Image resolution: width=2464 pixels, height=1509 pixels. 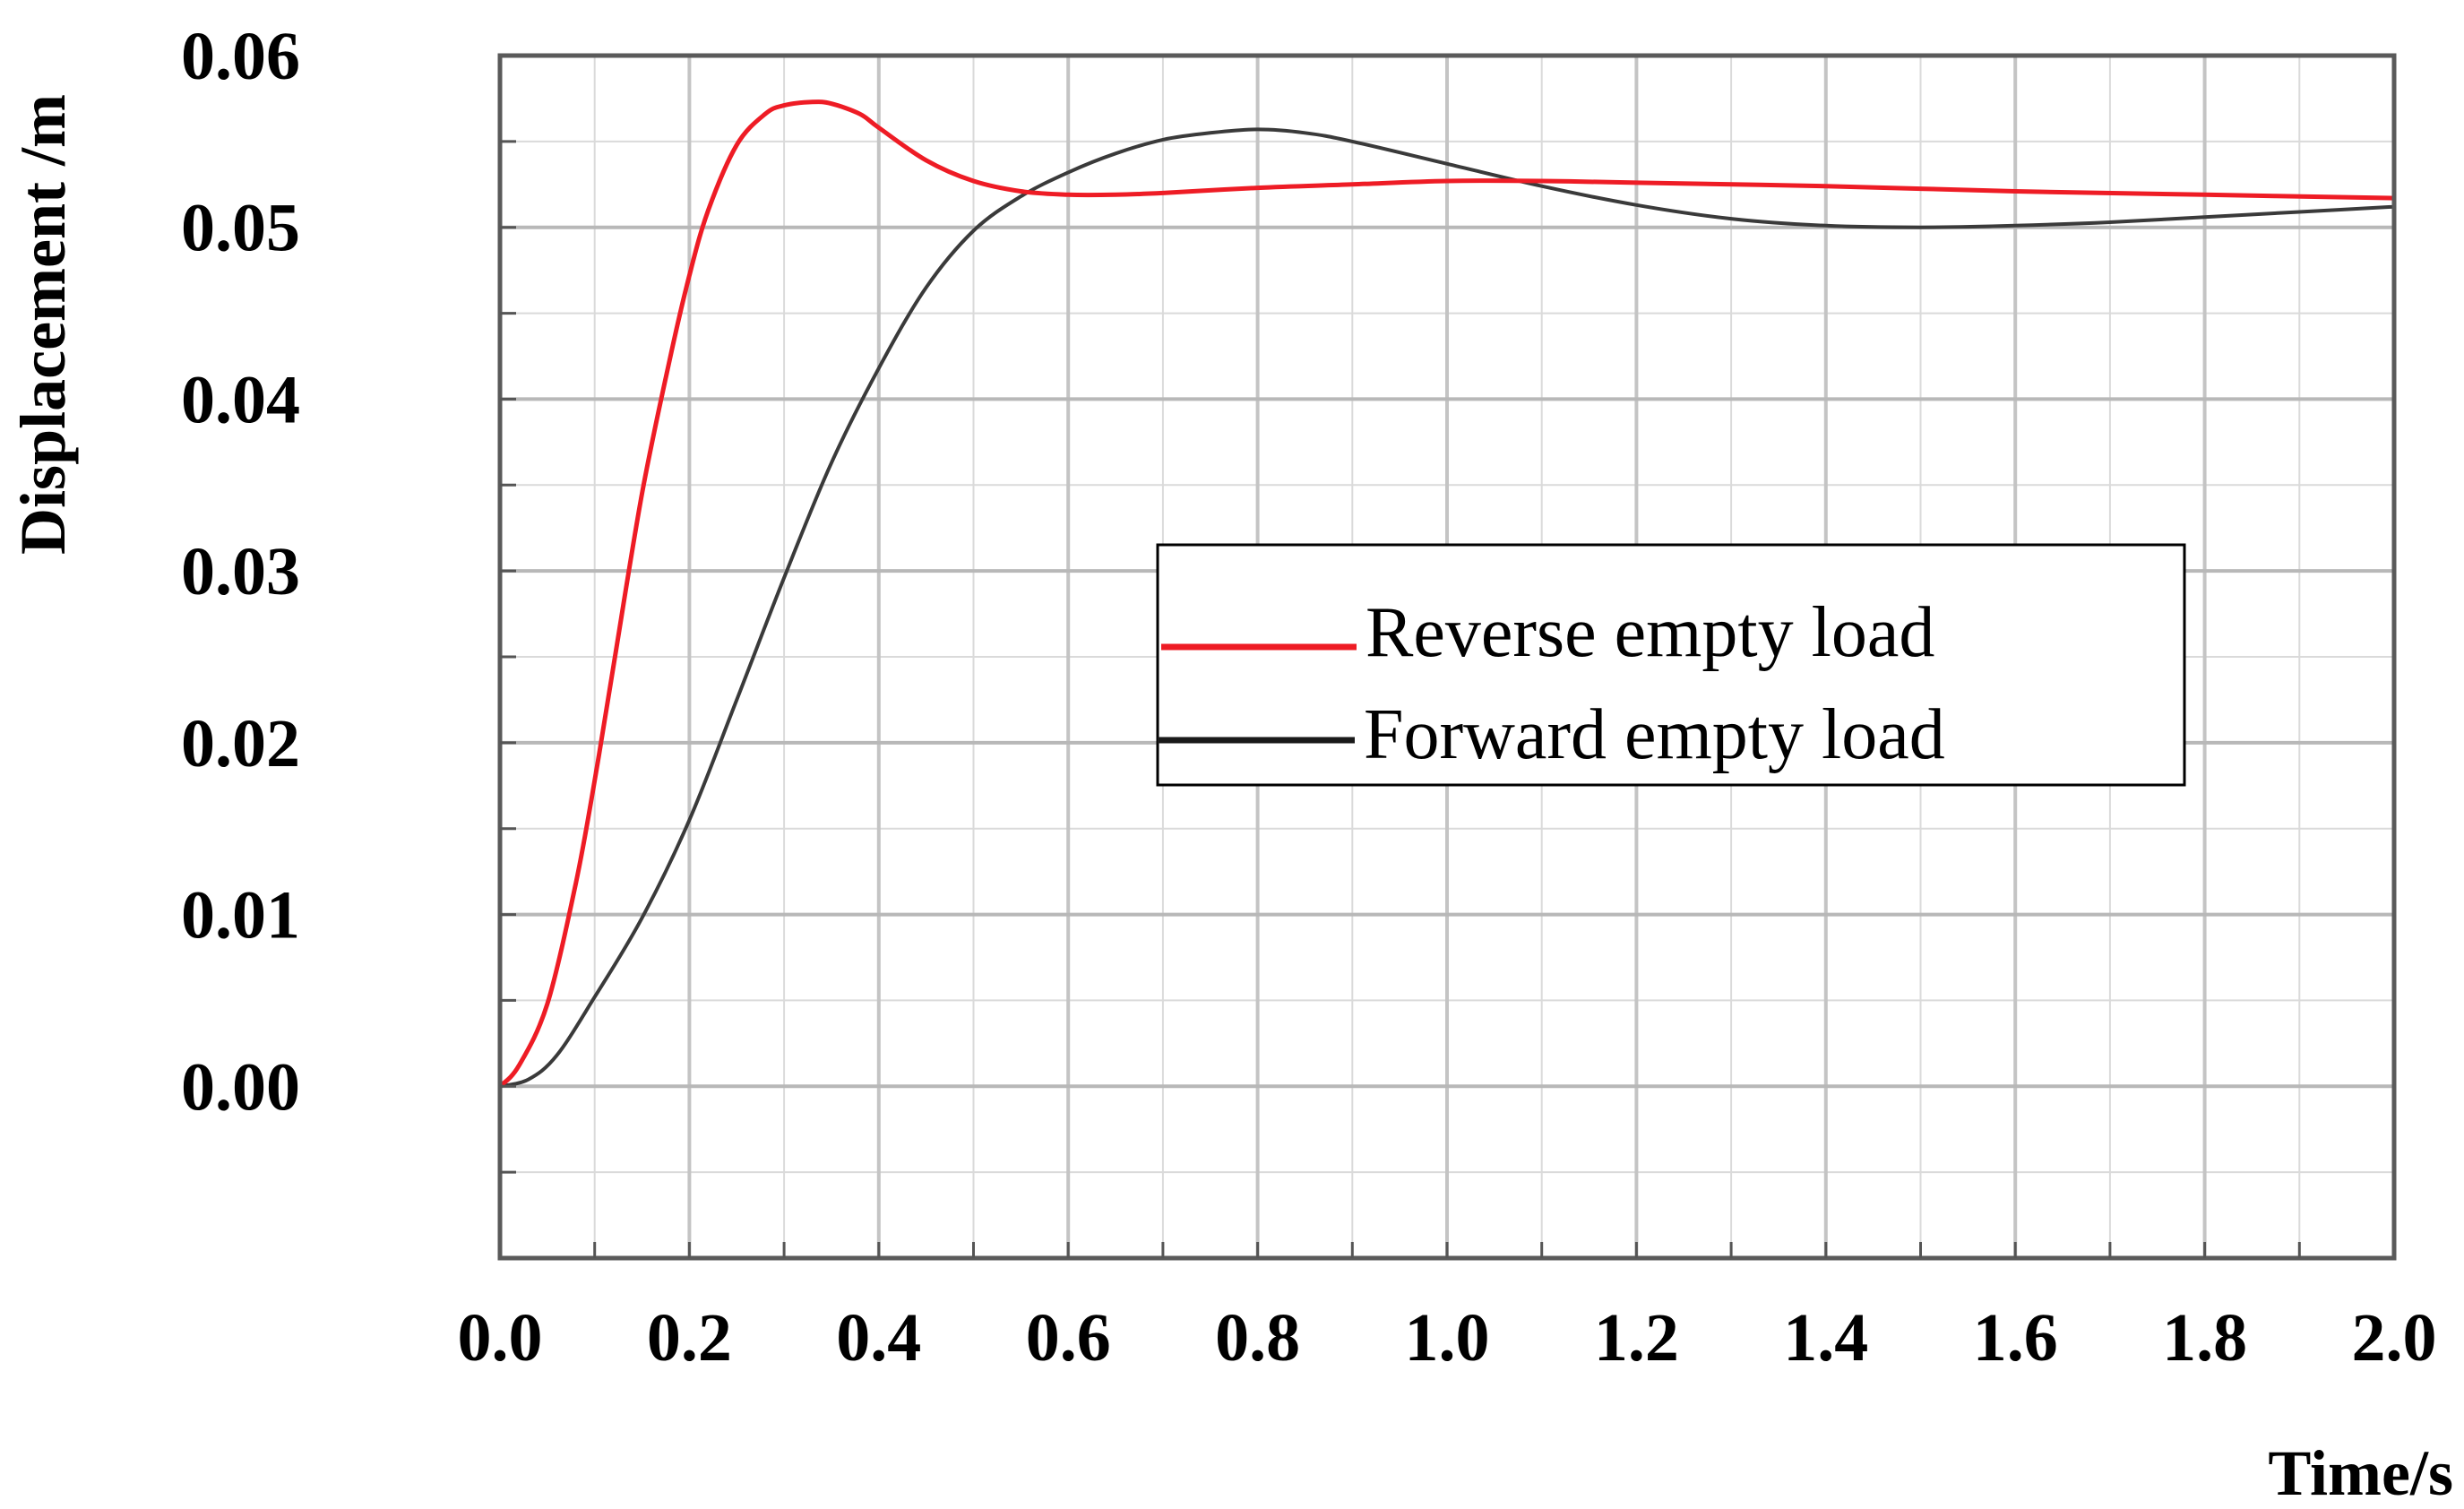 What do you see at coordinates (240, 744) in the screenshot?
I see `y-tick-label: 0.02` at bounding box center [240, 744].